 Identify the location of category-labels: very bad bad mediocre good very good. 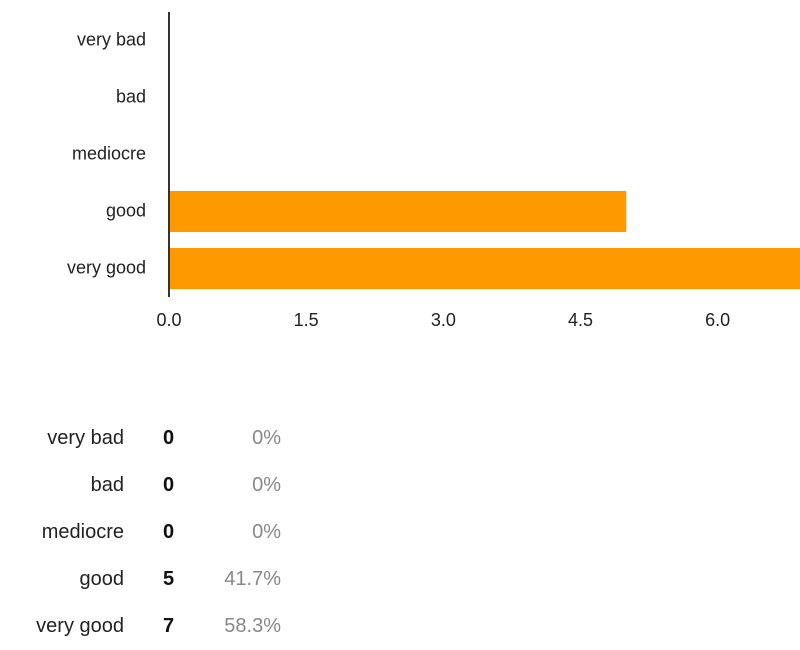
(106, 153).